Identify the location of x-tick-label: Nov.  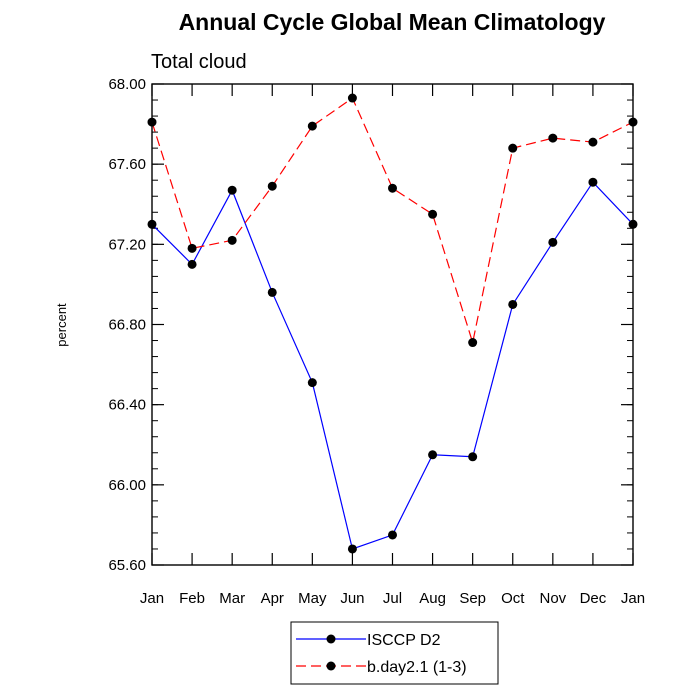
(552, 598).